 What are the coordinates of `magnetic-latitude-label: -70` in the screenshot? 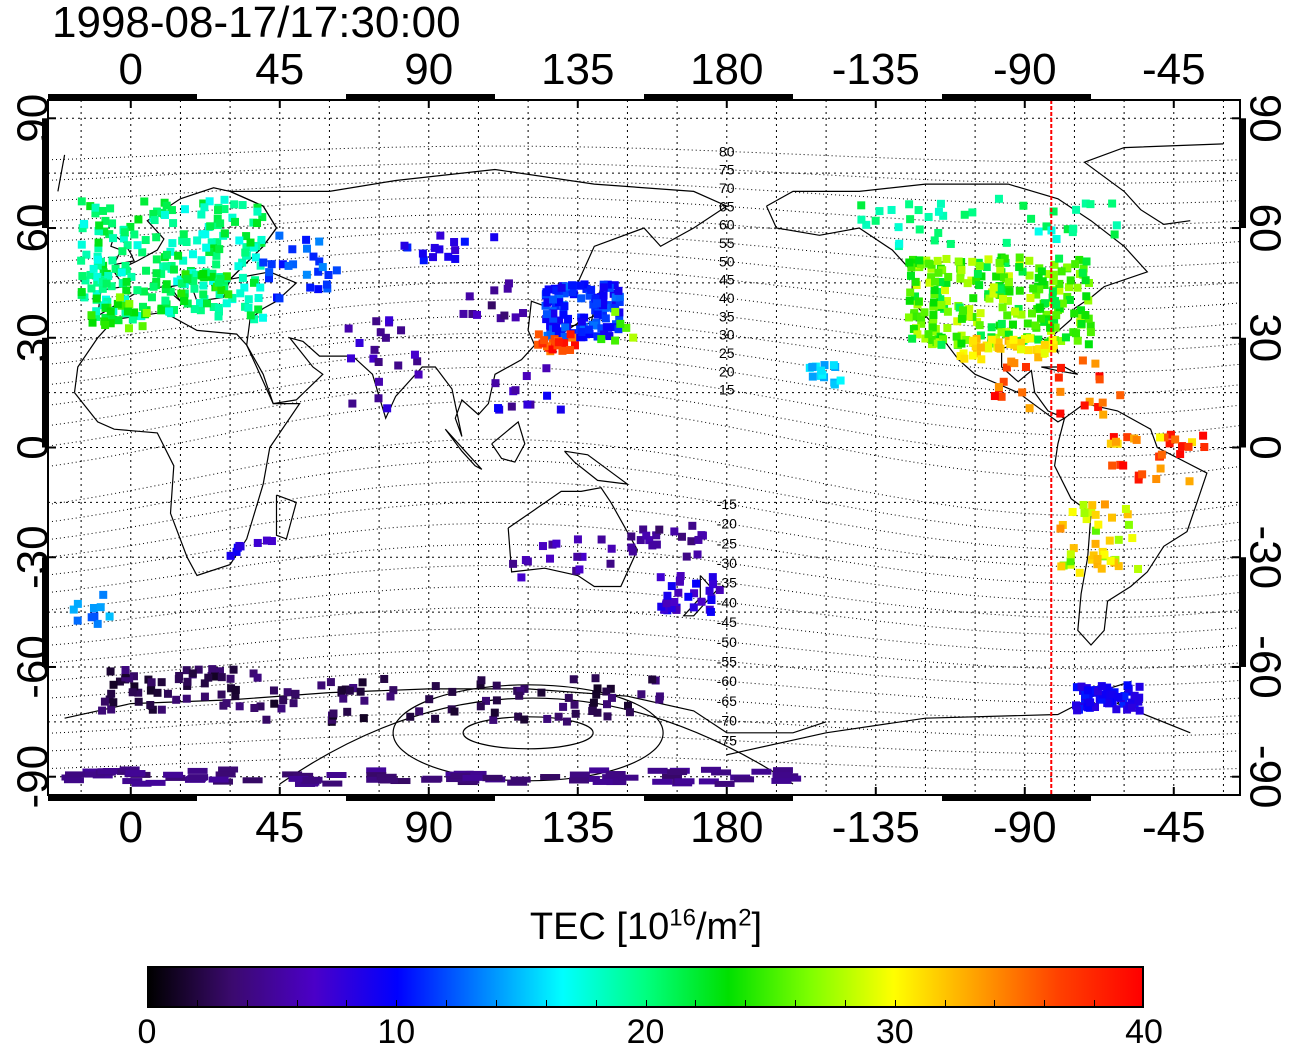 It's located at (727, 721).